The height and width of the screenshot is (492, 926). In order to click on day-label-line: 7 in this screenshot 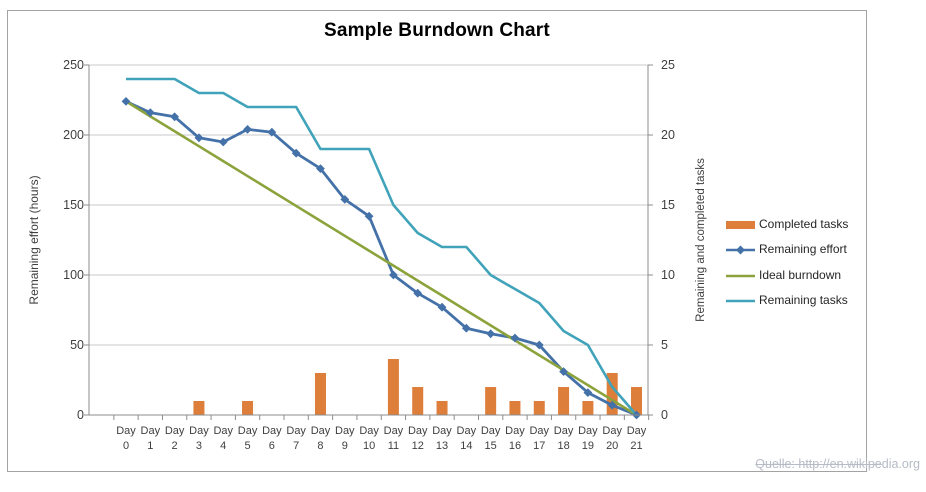, I will do `click(296, 446)`.